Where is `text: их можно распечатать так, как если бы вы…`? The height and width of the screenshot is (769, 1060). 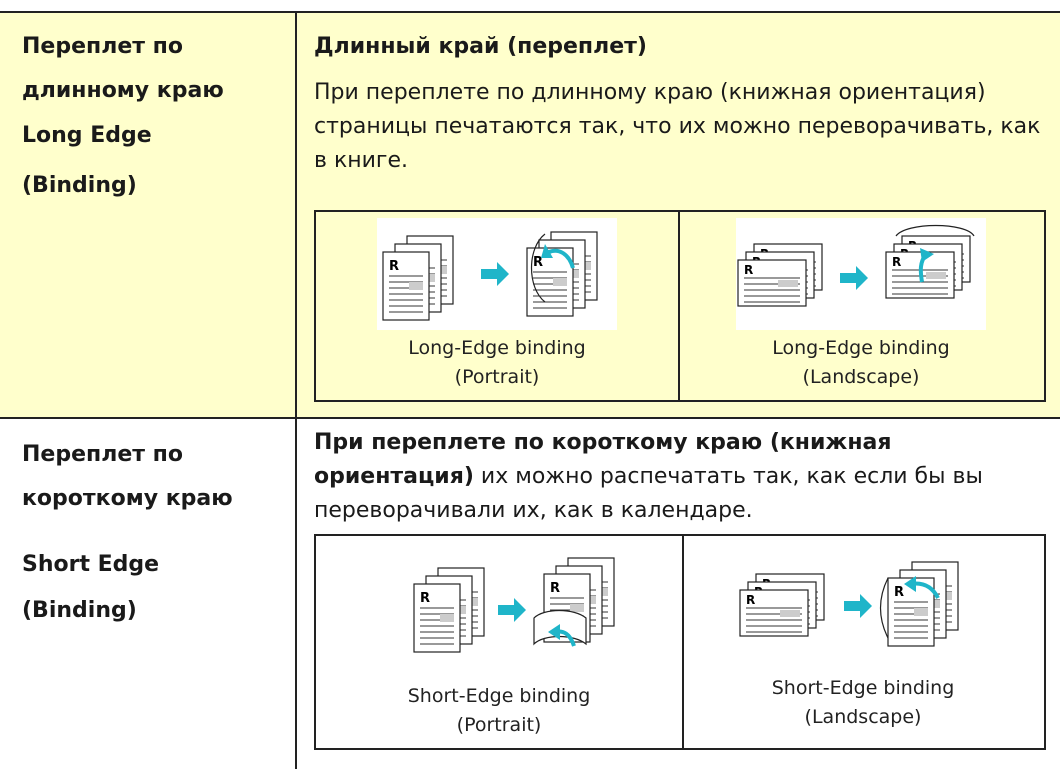
text: их можно распечатать так, как если бы вы… is located at coordinates (648, 493).